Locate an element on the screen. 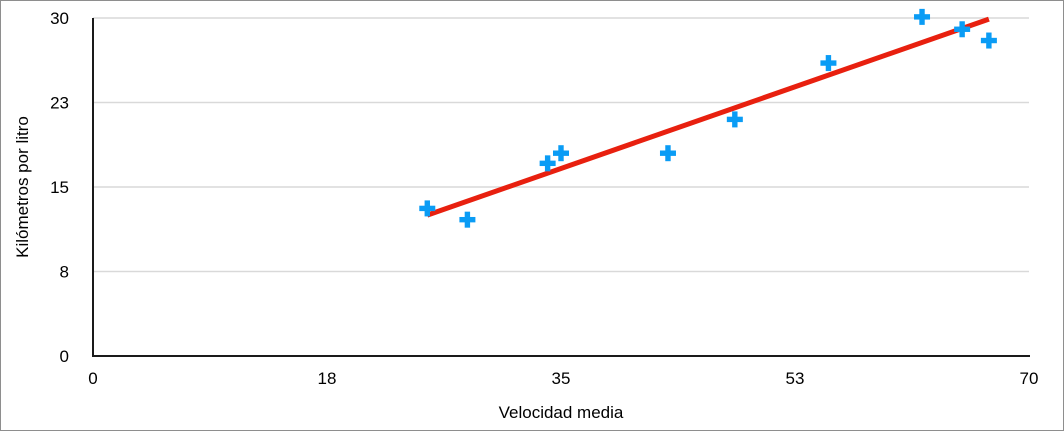 The width and height of the screenshot is (1064, 432). x-tick-labels: 0 18 35 53 70 is located at coordinates (563, 378).